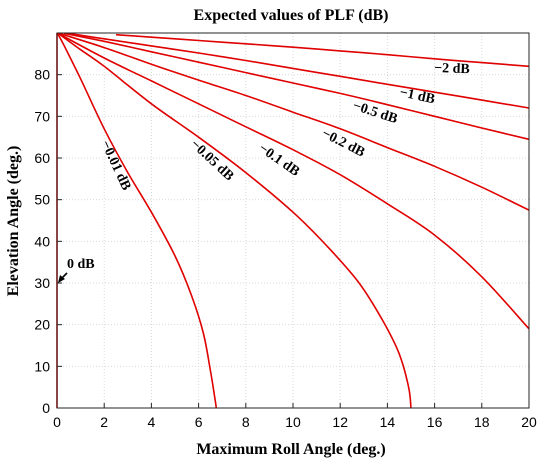 Image resolution: width=550 pixels, height=464 pixels. What do you see at coordinates (246, 422) in the screenshot?
I see `x-tick-label: 8` at bounding box center [246, 422].